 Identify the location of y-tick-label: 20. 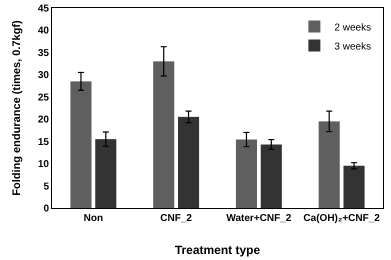
(44, 120).